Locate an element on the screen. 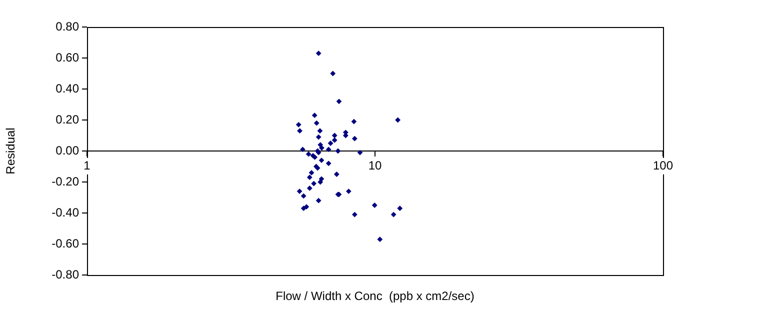 This screenshot has width=773, height=329. y-tick-label: 0.40 is located at coordinates (68, 88).